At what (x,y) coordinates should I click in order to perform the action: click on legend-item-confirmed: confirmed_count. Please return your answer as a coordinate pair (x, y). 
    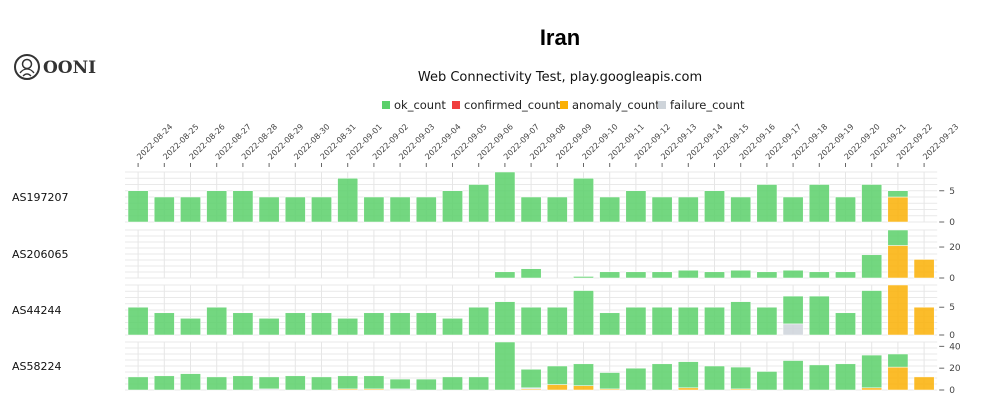
    Looking at the image, I should click on (506, 105).